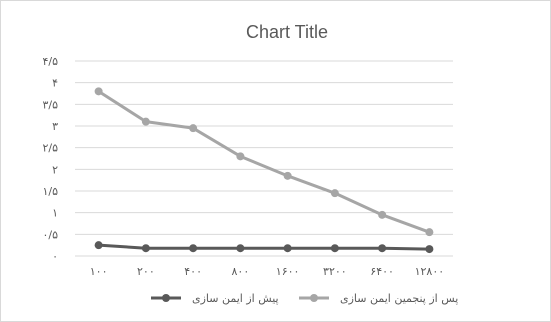  Describe the element at coordinates (99, 271) in the screenshot. I see `x-tick-label: ۱۰۰` at that location.